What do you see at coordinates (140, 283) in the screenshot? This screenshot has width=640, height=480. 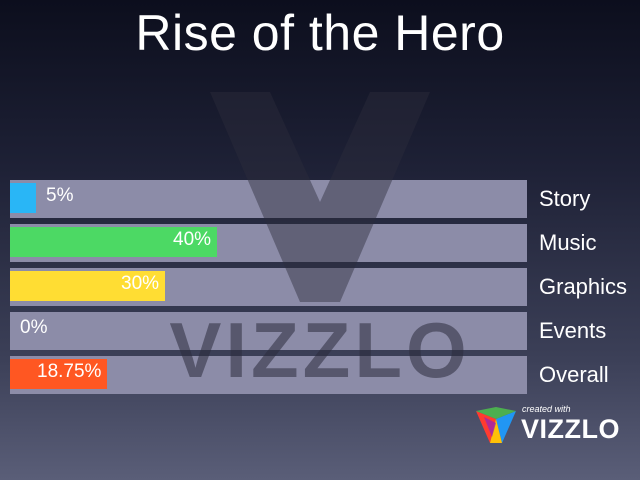 I see `bar-value-label: 30%` at bounding box center [140, 283].